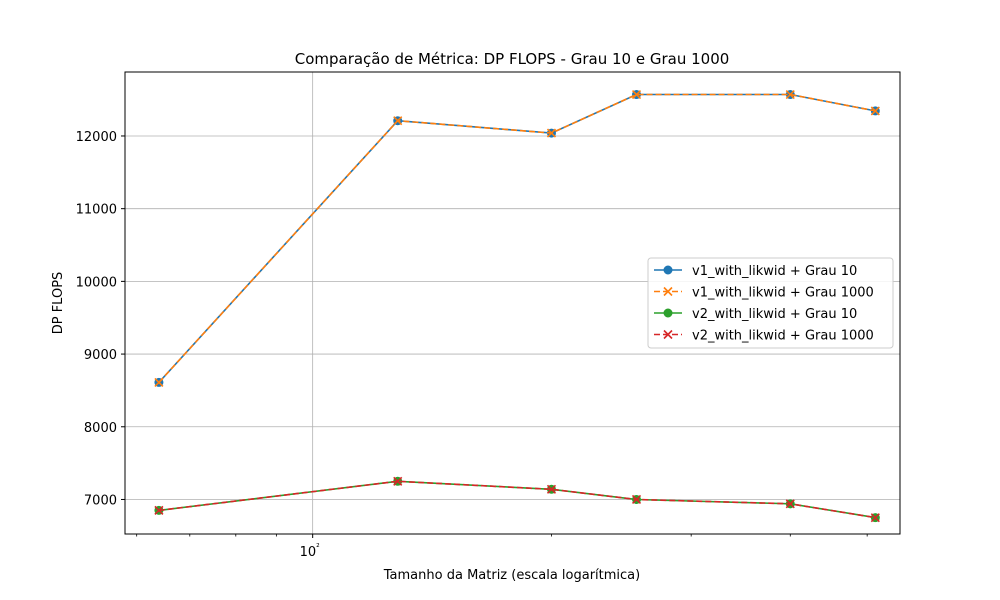 Image resolution: width=1000 pixels, height=600 pixels. I want to click on legend-label: v2_with_likwid + Grau 10, so click(774, 314).